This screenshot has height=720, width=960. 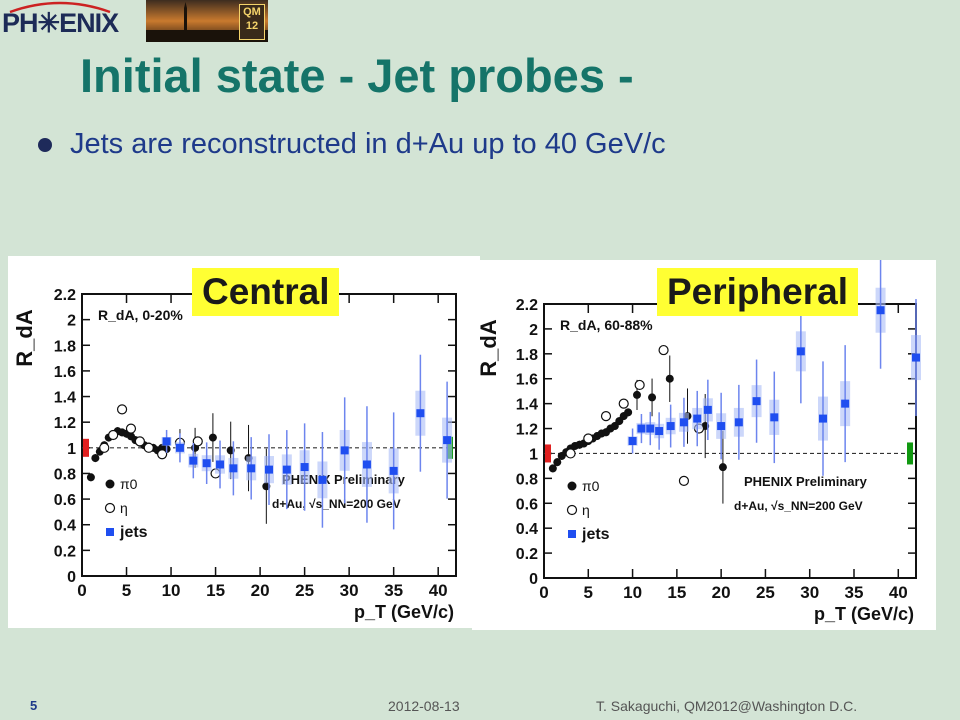 What do you see at coordinates (595, 534) in the screenshot?
I see `legend-jets-label: jets` at bounding box center [595, 534].